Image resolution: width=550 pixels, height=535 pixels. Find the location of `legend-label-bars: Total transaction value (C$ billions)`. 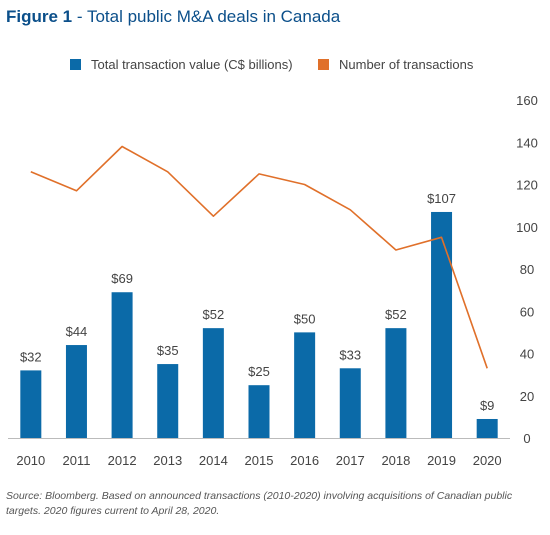

legend-label-bars: Total transaction value (C$ billions) is located at coordinates (192, 64).